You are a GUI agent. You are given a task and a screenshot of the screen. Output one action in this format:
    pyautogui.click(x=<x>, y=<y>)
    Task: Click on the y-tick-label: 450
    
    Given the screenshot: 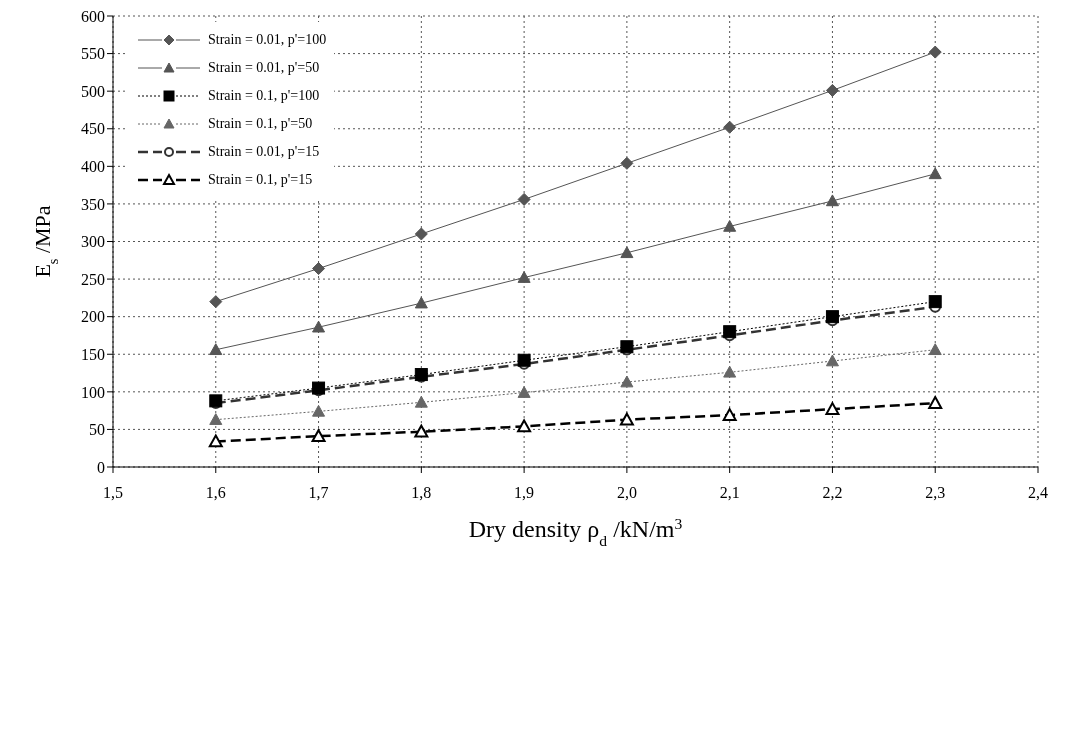 What is the action you would take?
    pyautogui.click(x=93, y=129)
    